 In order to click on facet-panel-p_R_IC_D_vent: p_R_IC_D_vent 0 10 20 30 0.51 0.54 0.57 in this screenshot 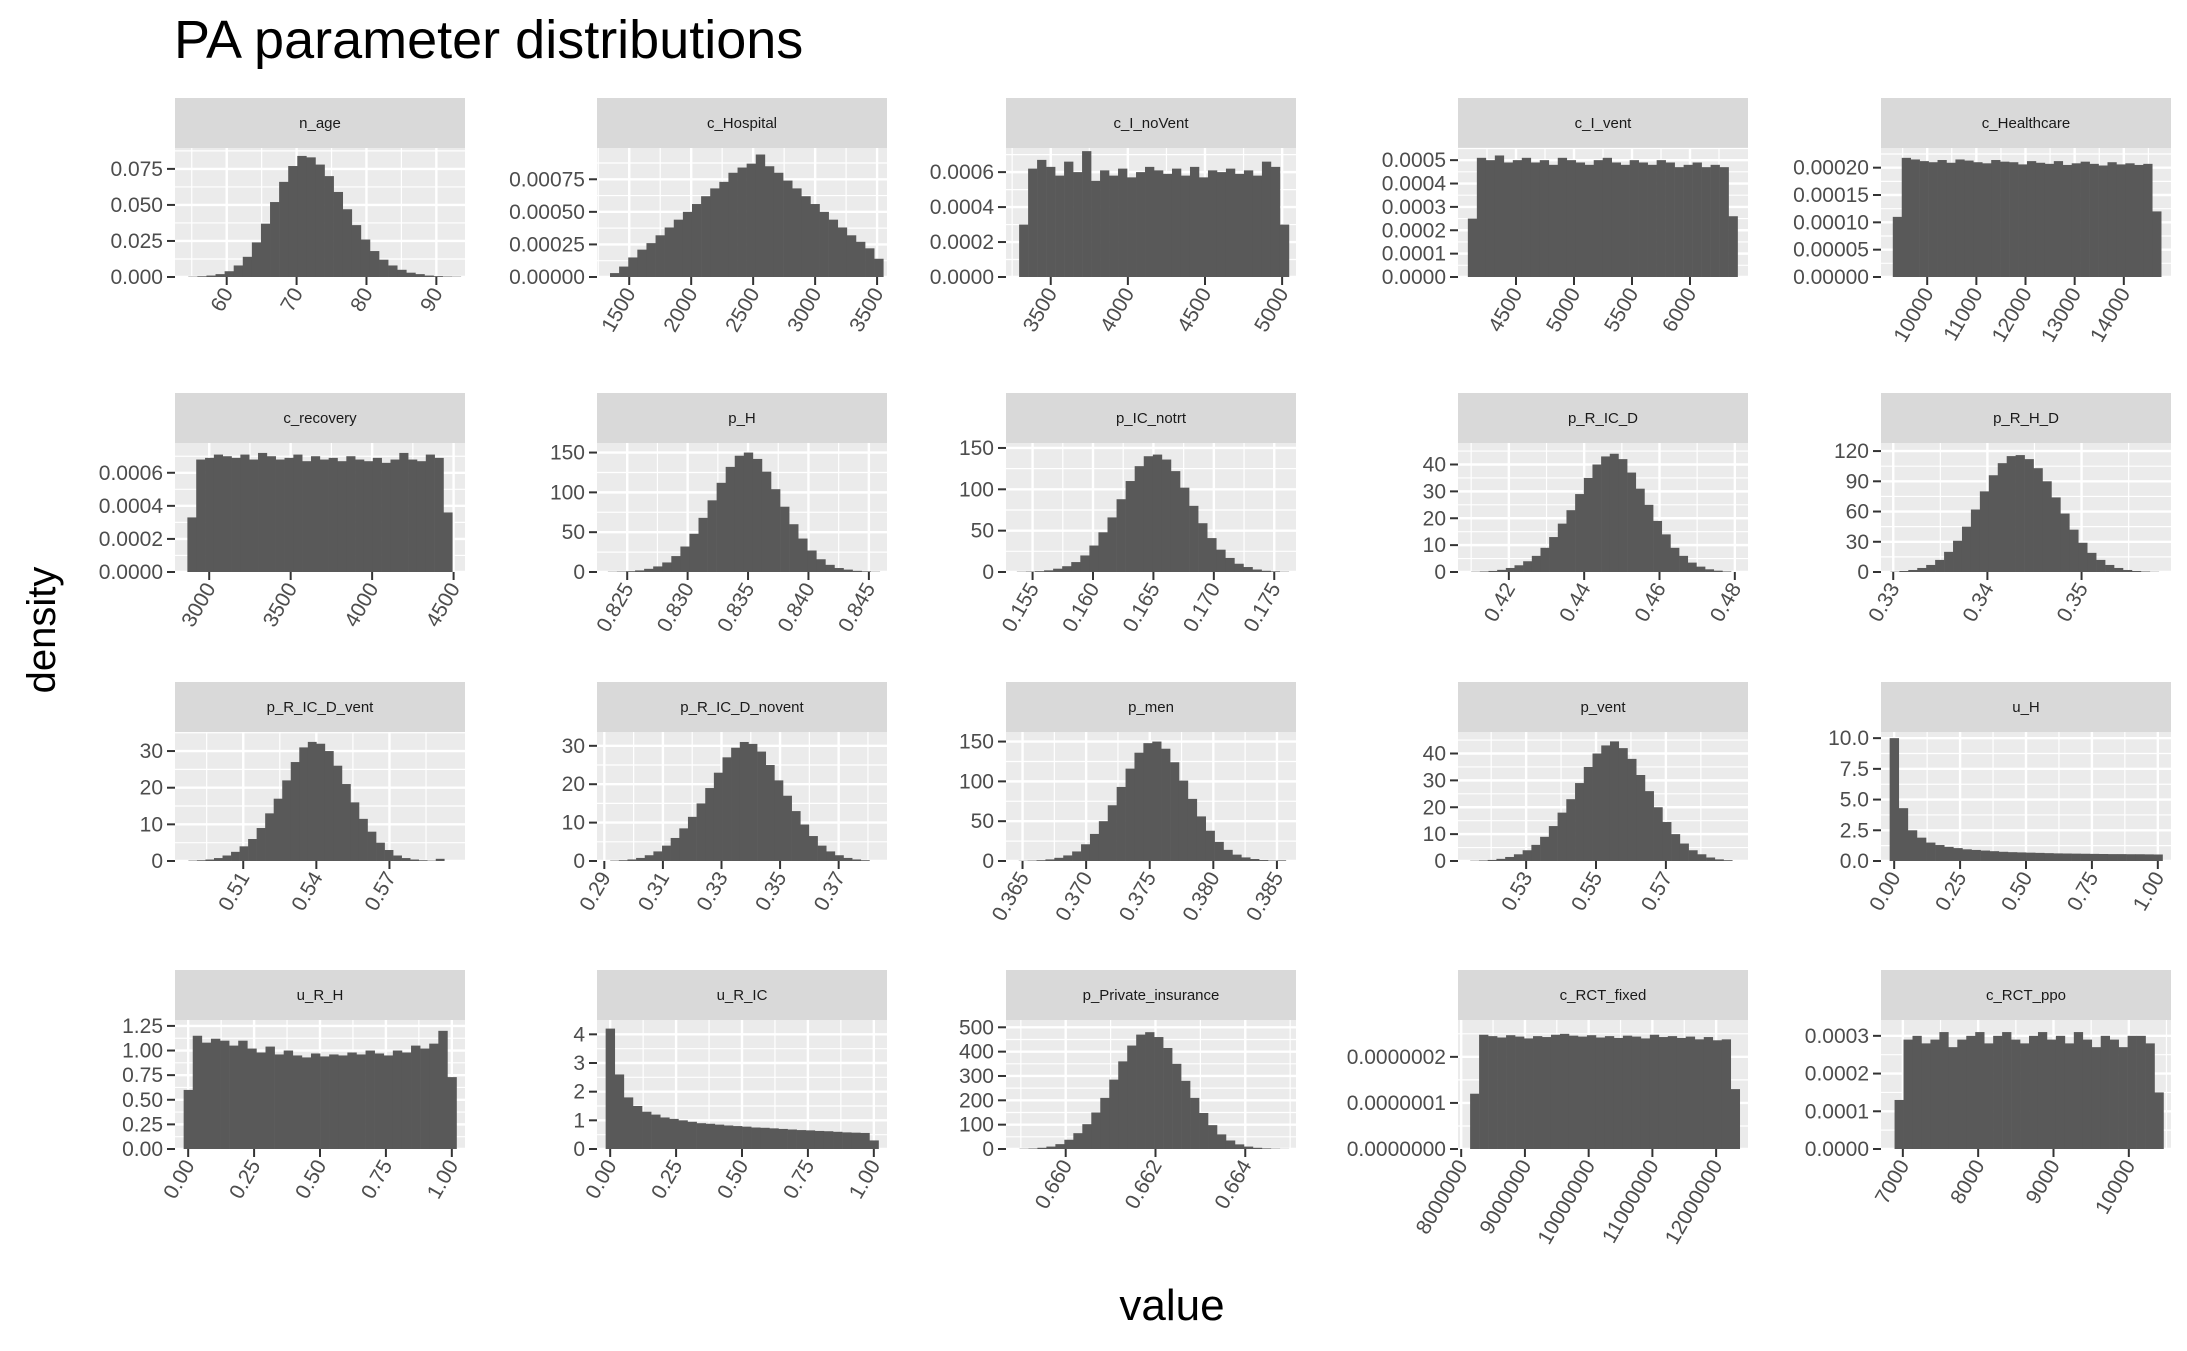, I will do `click(302, 798)`.